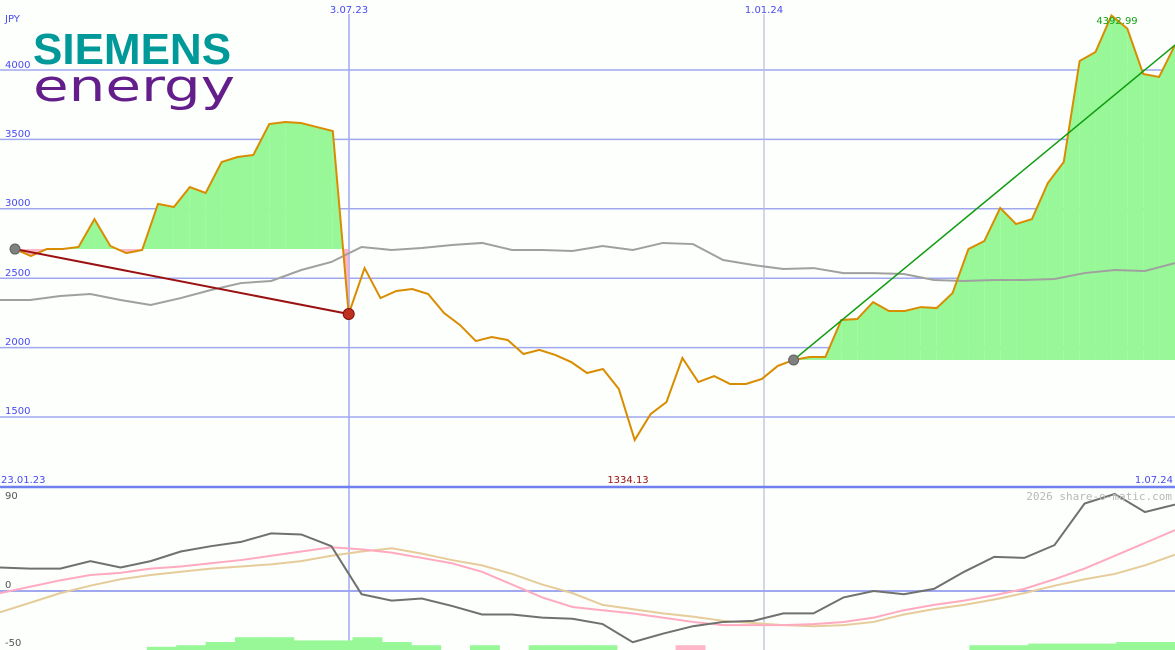  I want to click on y-tick-2: 3000, so click(17, 203).